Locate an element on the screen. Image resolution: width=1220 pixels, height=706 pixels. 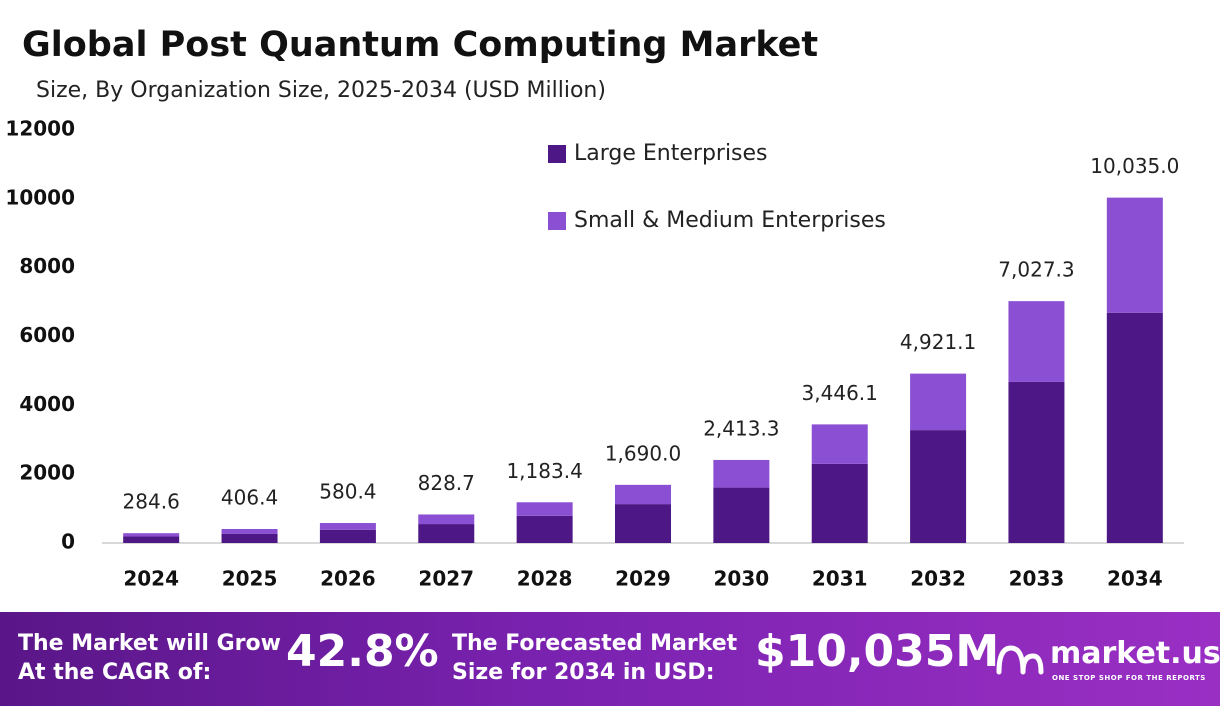
y-tick-label: 2000 is located at coordinates (47, 473).